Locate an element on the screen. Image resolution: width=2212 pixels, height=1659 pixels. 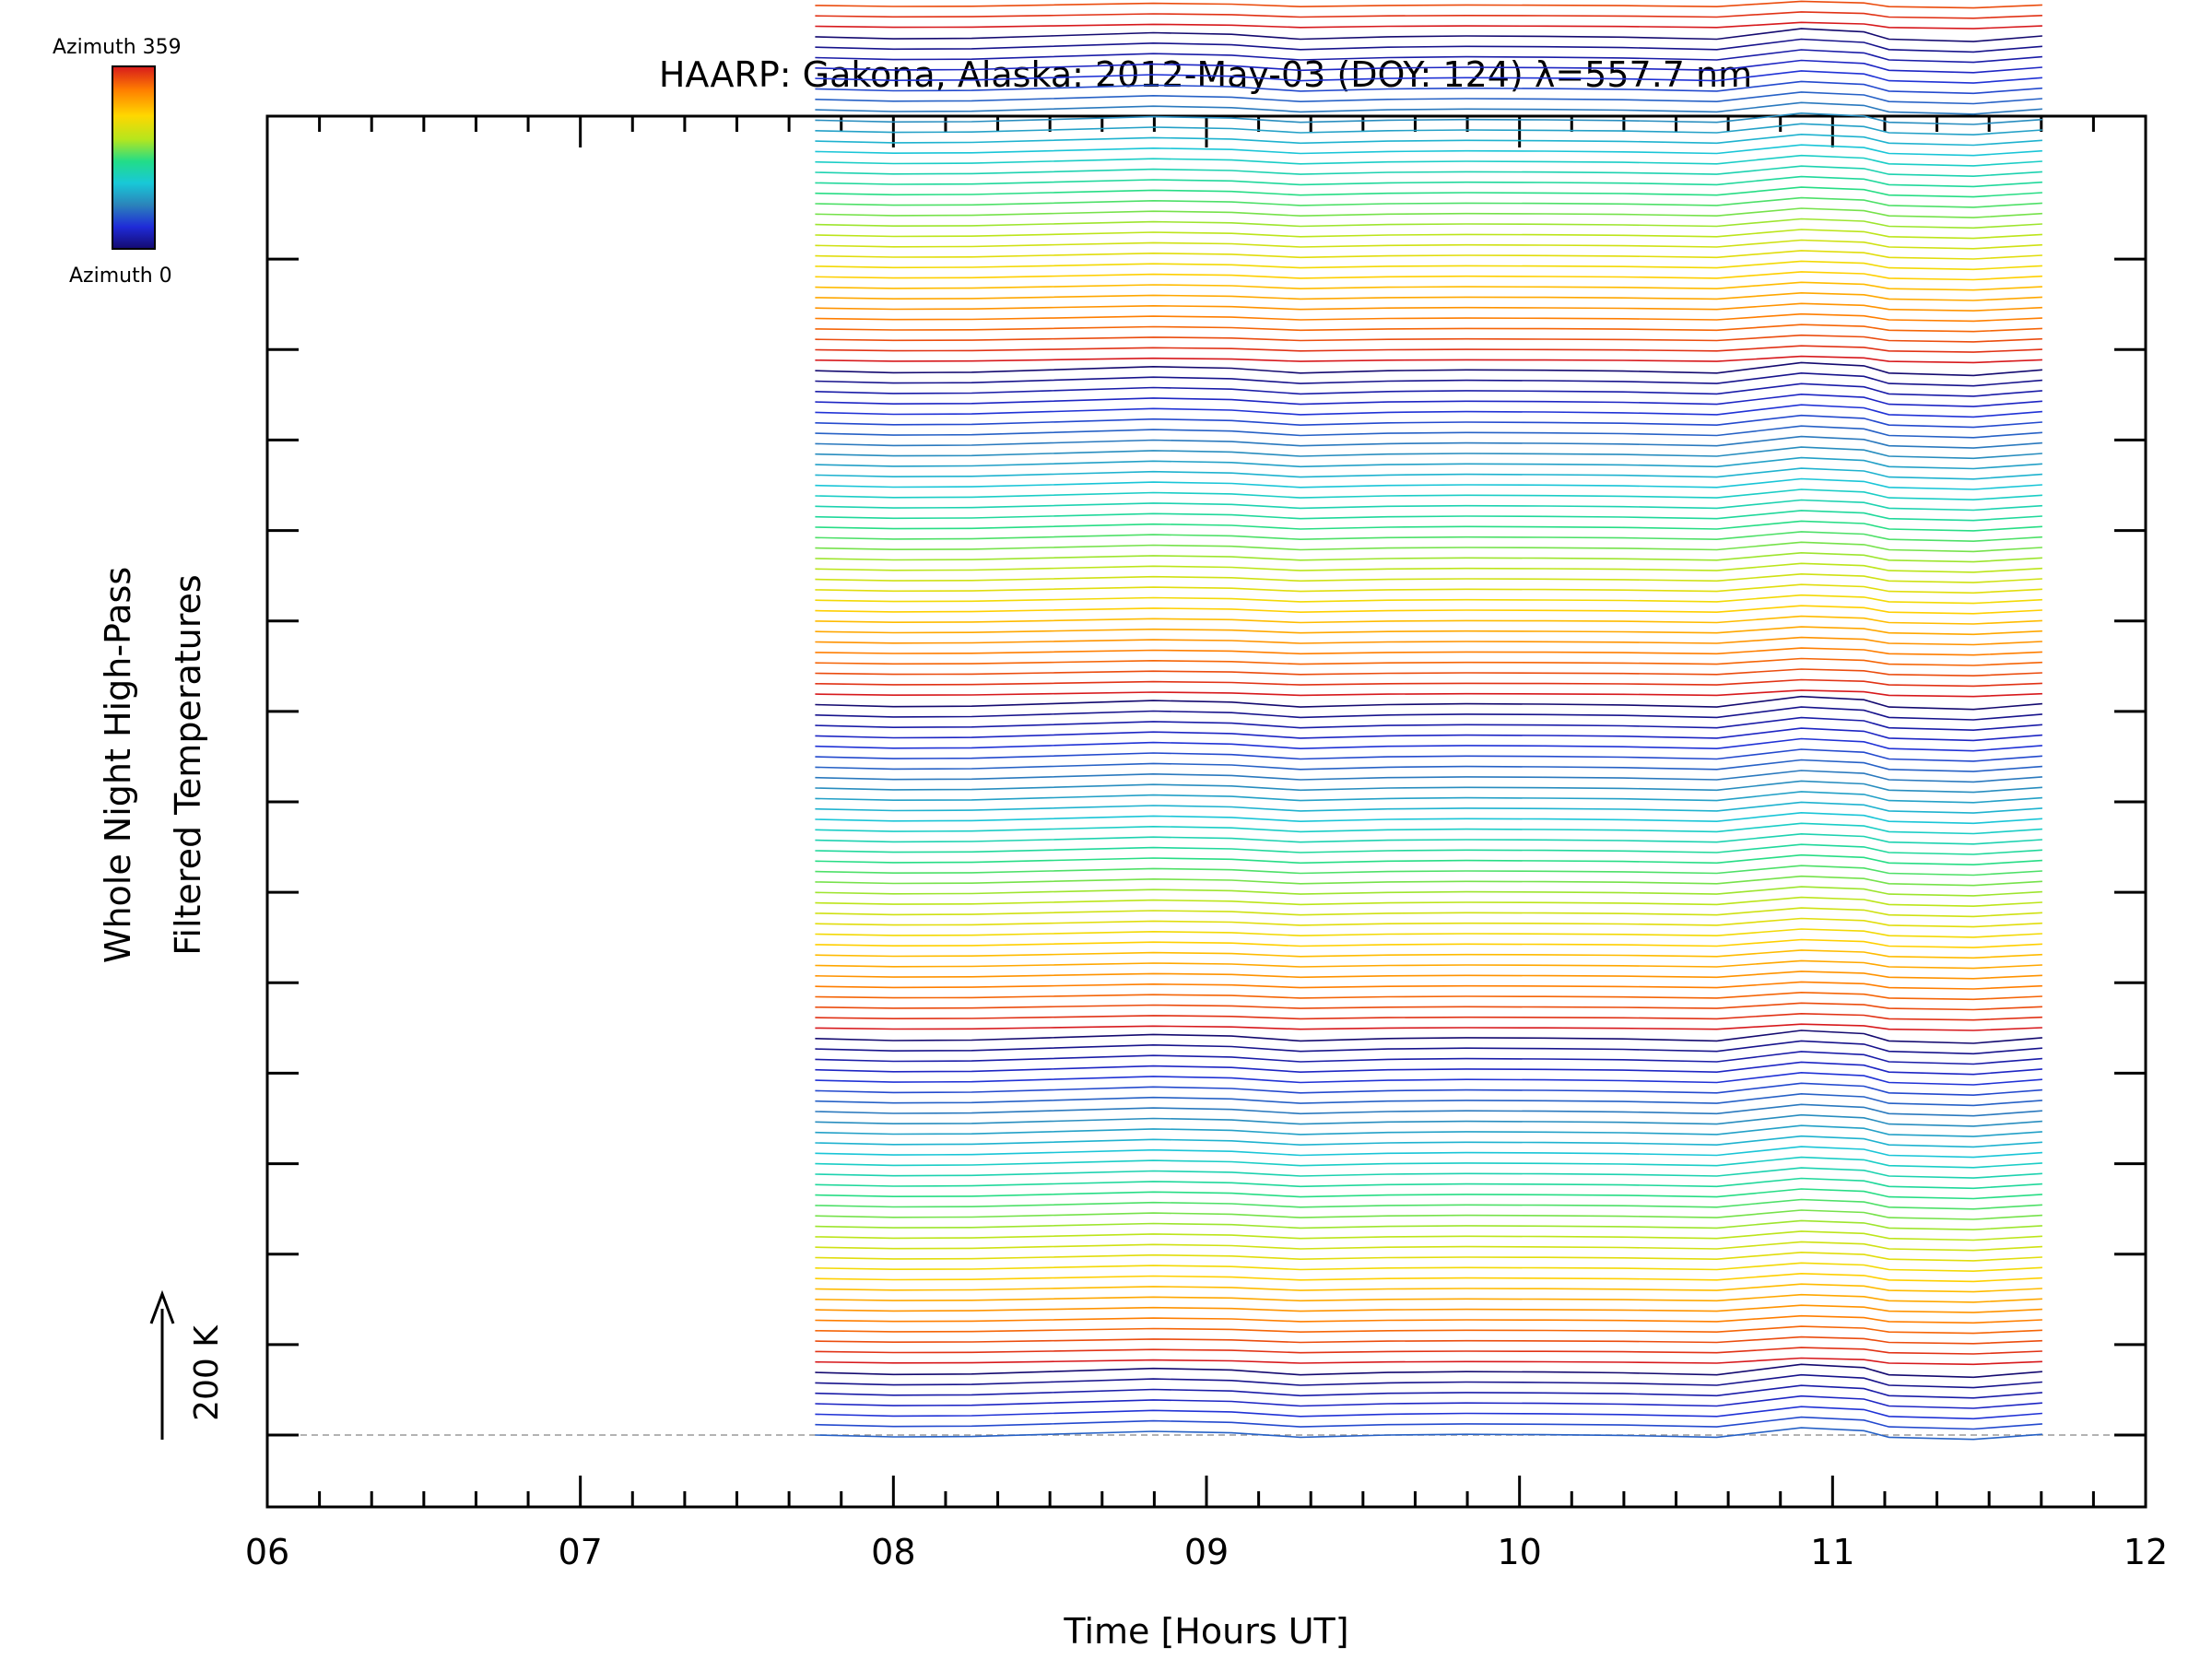
scale-bar-arrow-head is located at coordinates (162, 1306).